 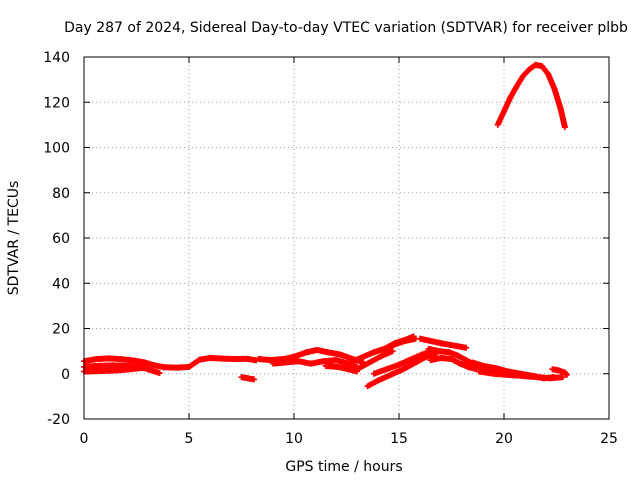 What do you see at coordinates (453, 363) in the screenshot?
I see `series-track-o` at bounding box center [453, 363].